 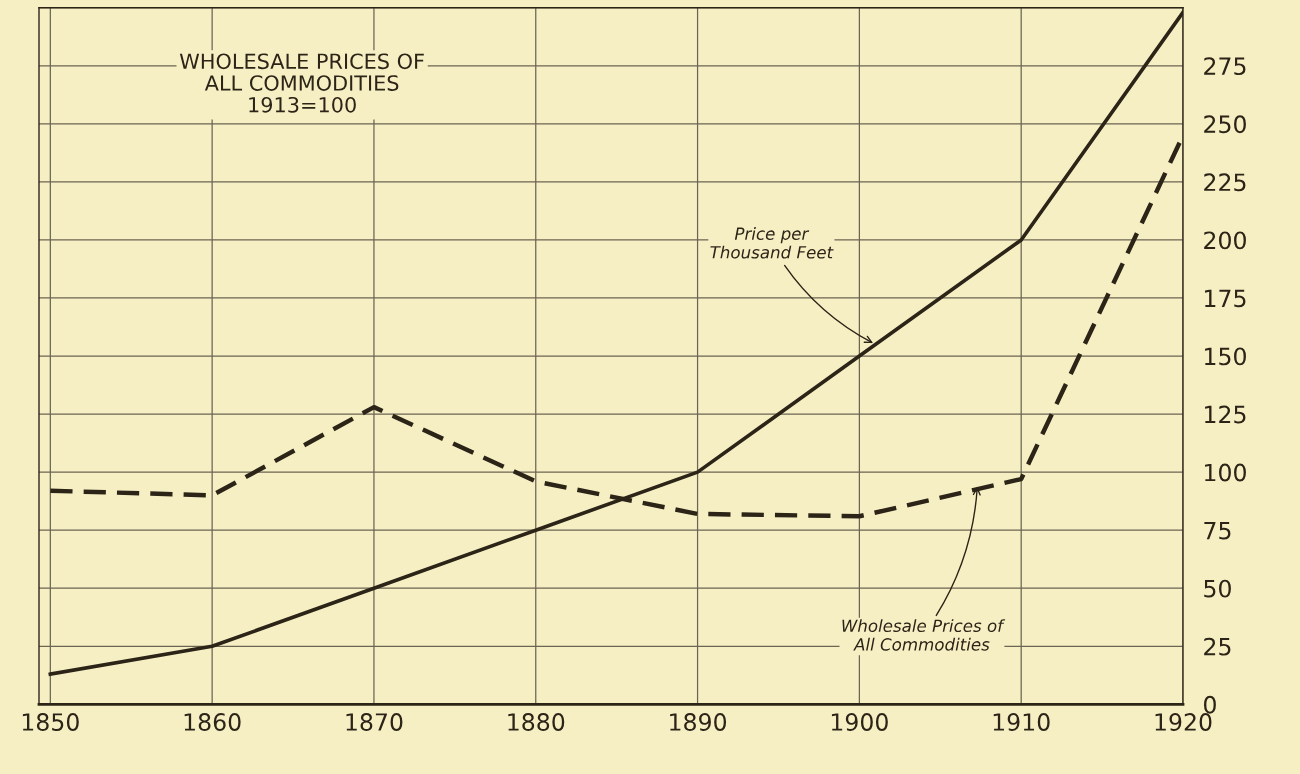 I want to click on x-tick-label: 1860, so click(x=212, y=722).